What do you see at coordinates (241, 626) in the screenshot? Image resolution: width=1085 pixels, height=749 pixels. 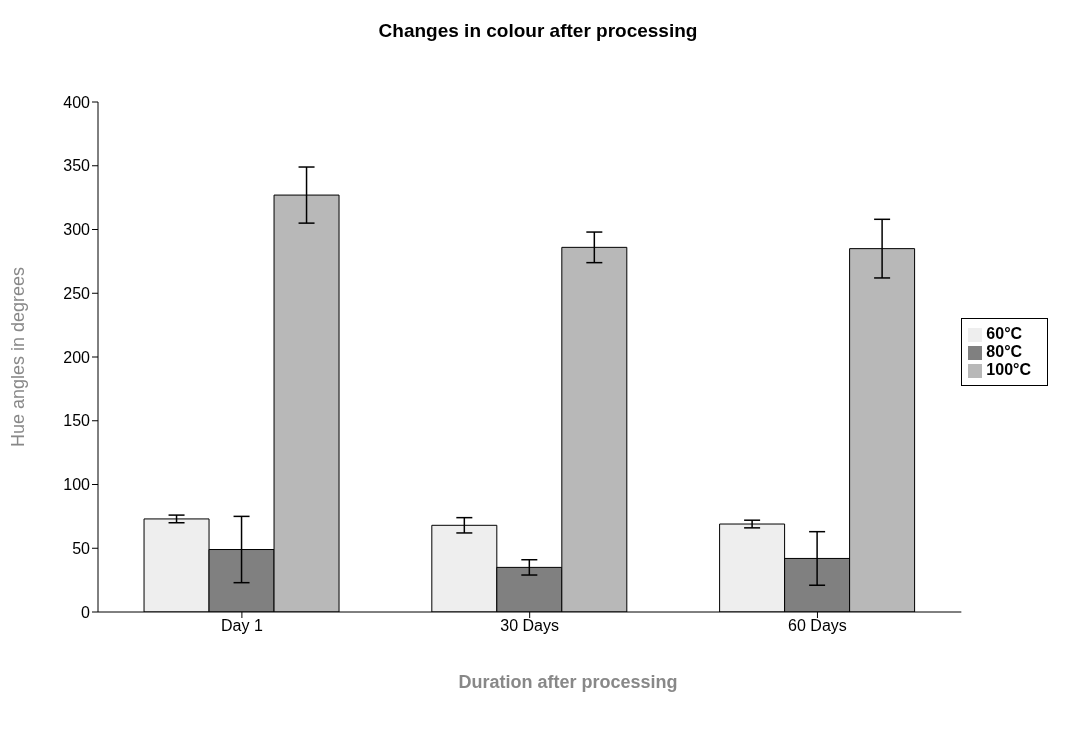 I see `x-tick-label: Day 1` at bounding box center [241, 626].